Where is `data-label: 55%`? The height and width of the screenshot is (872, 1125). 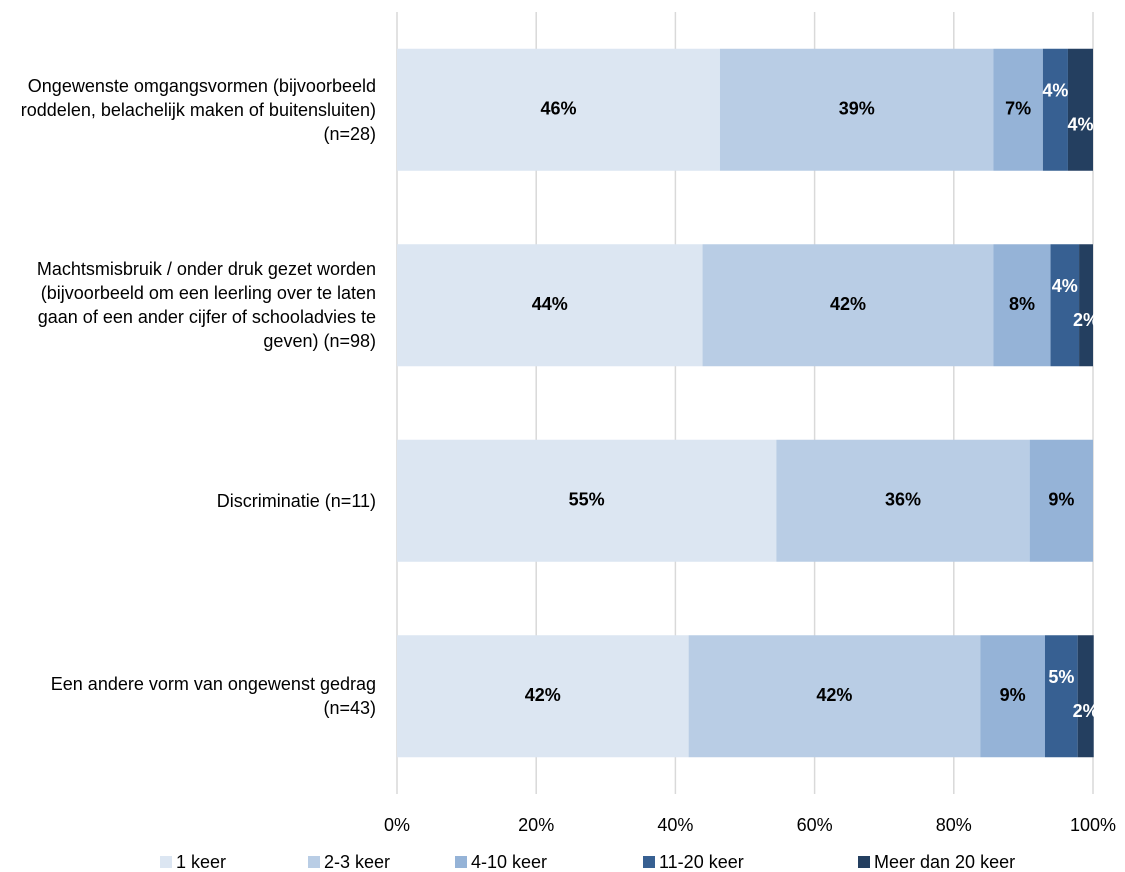
data-label: 55% is located at coordinates (587, 500).